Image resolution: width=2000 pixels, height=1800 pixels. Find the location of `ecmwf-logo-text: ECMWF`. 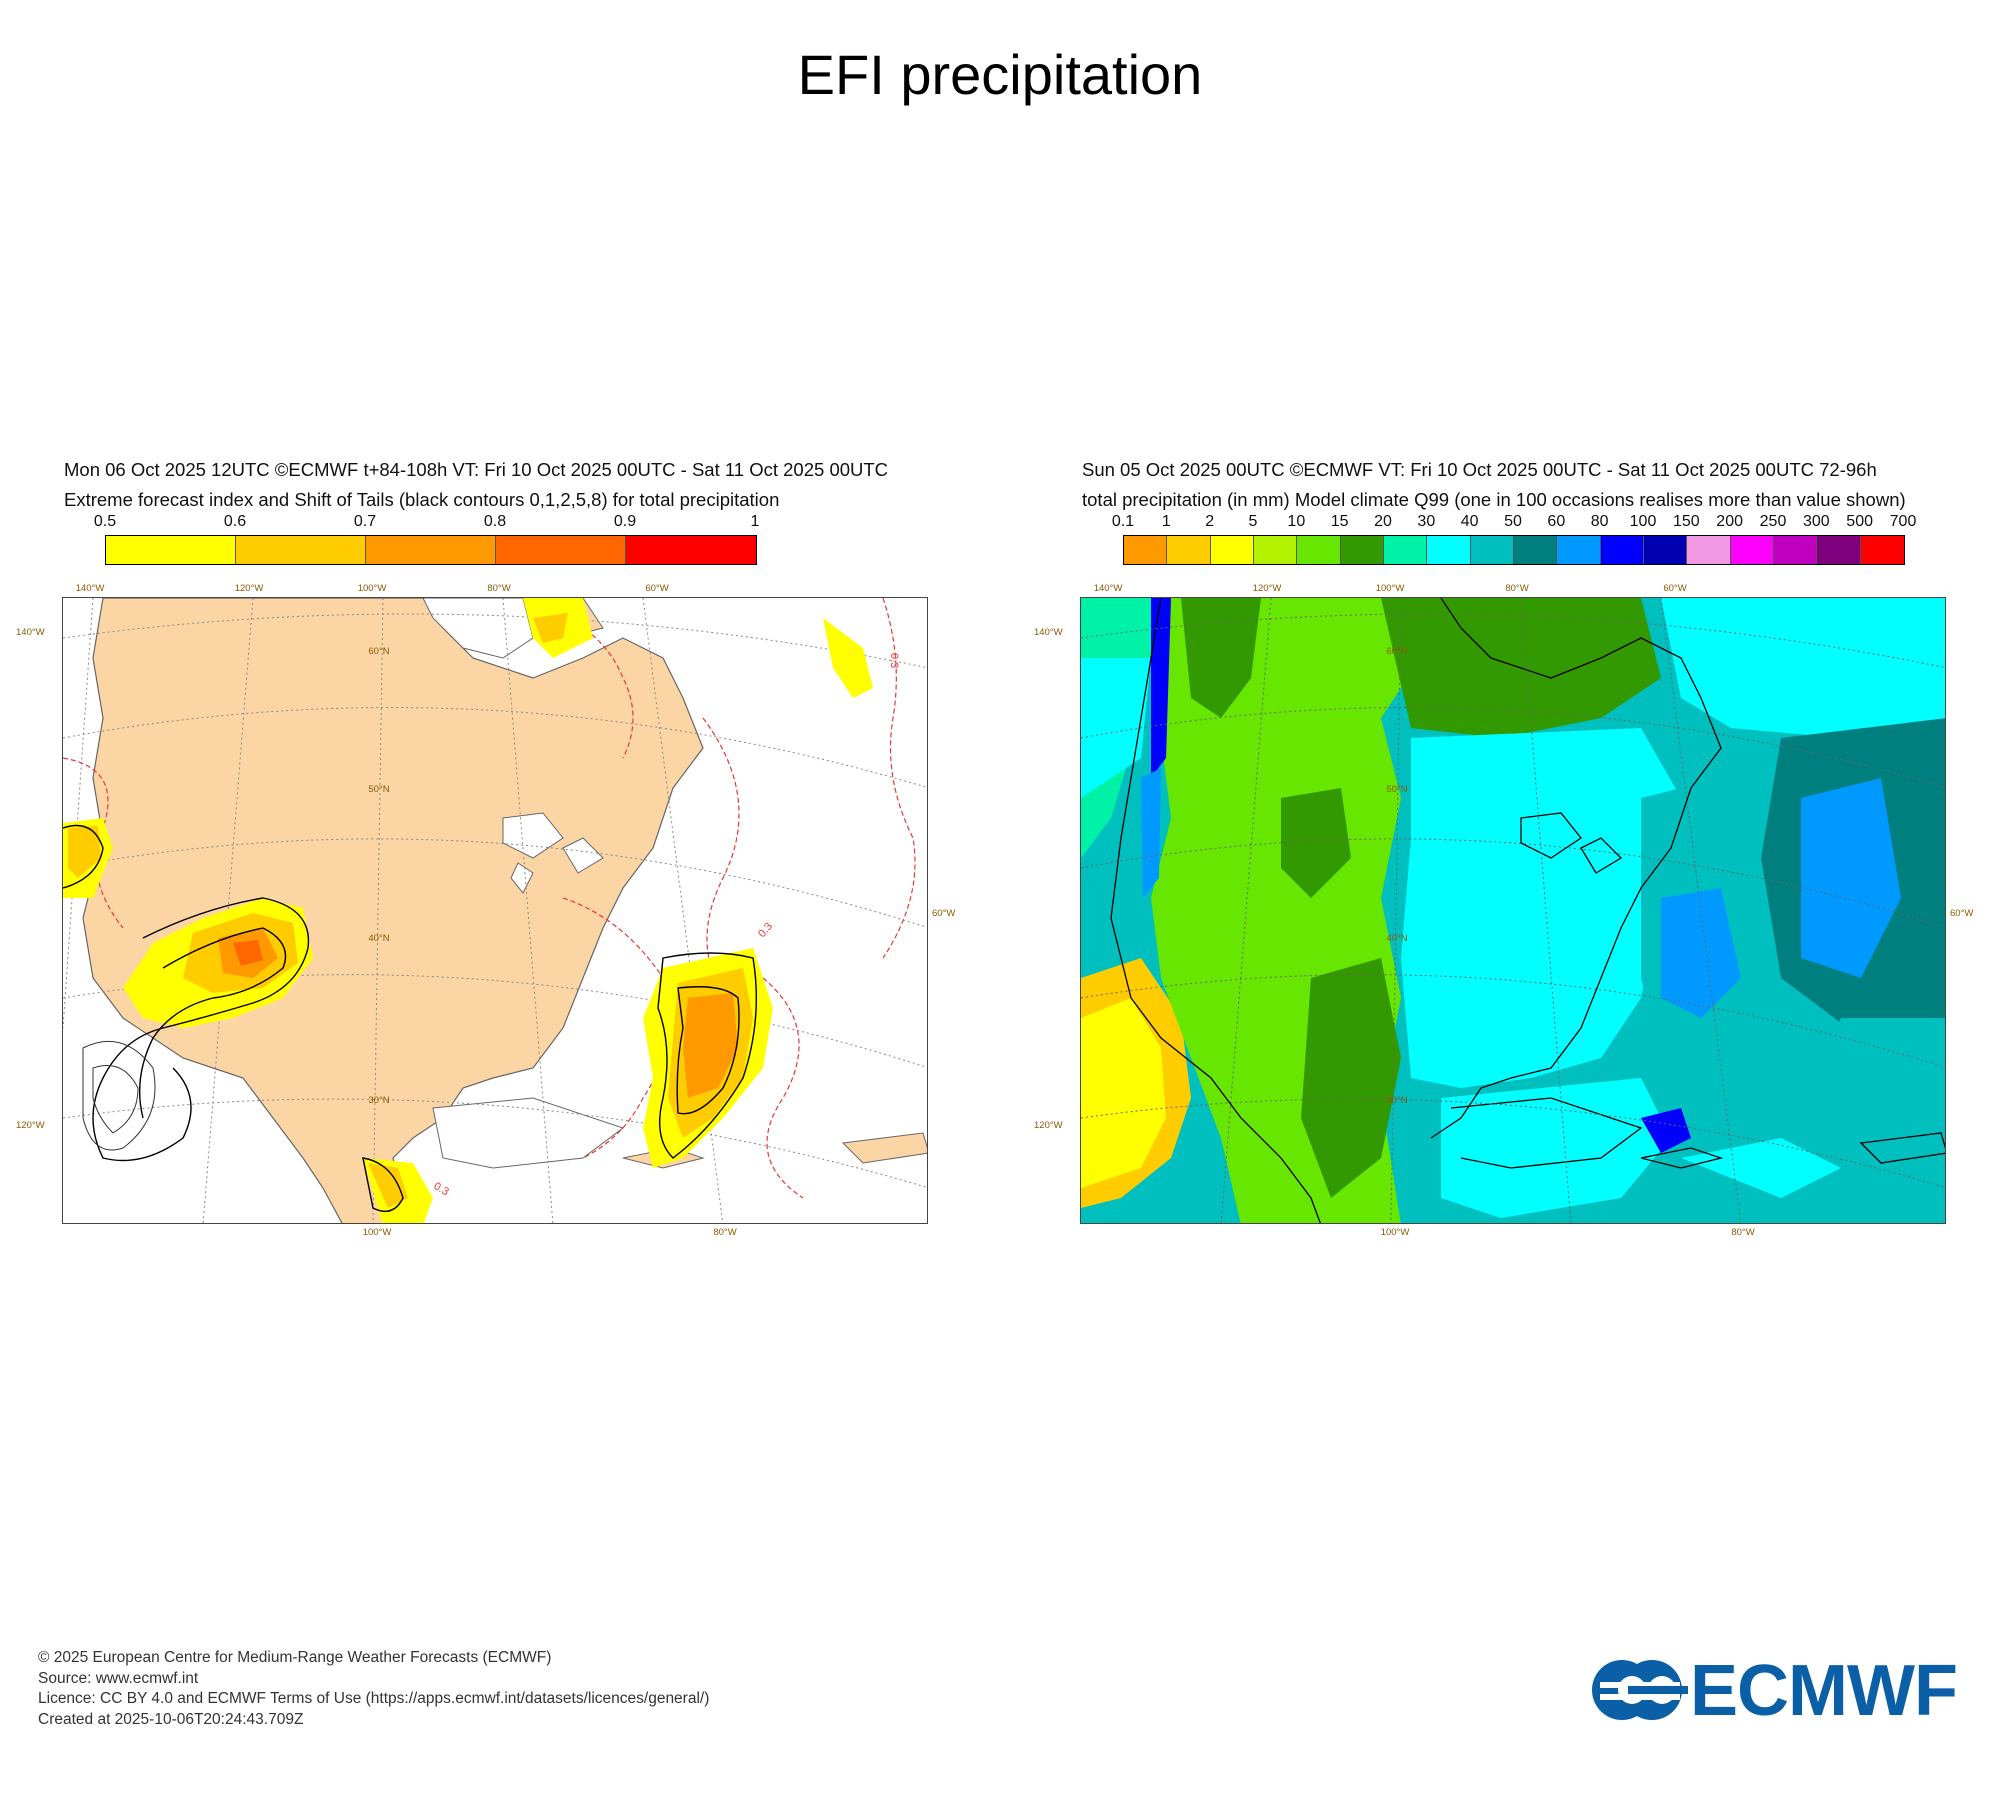

ecmwf-logo-text: ECMWF is located at coordinates (1824, 1691).